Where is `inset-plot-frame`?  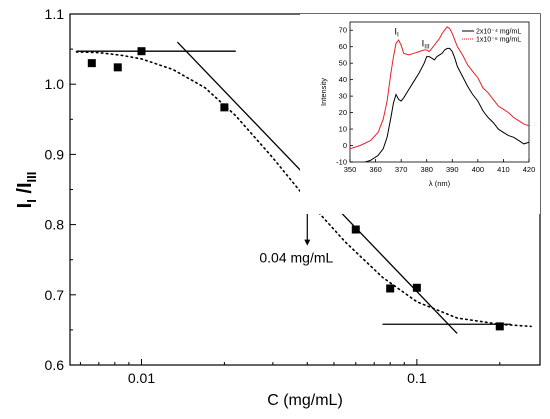 inset-plot-frame is located at coordinates (439, 92).